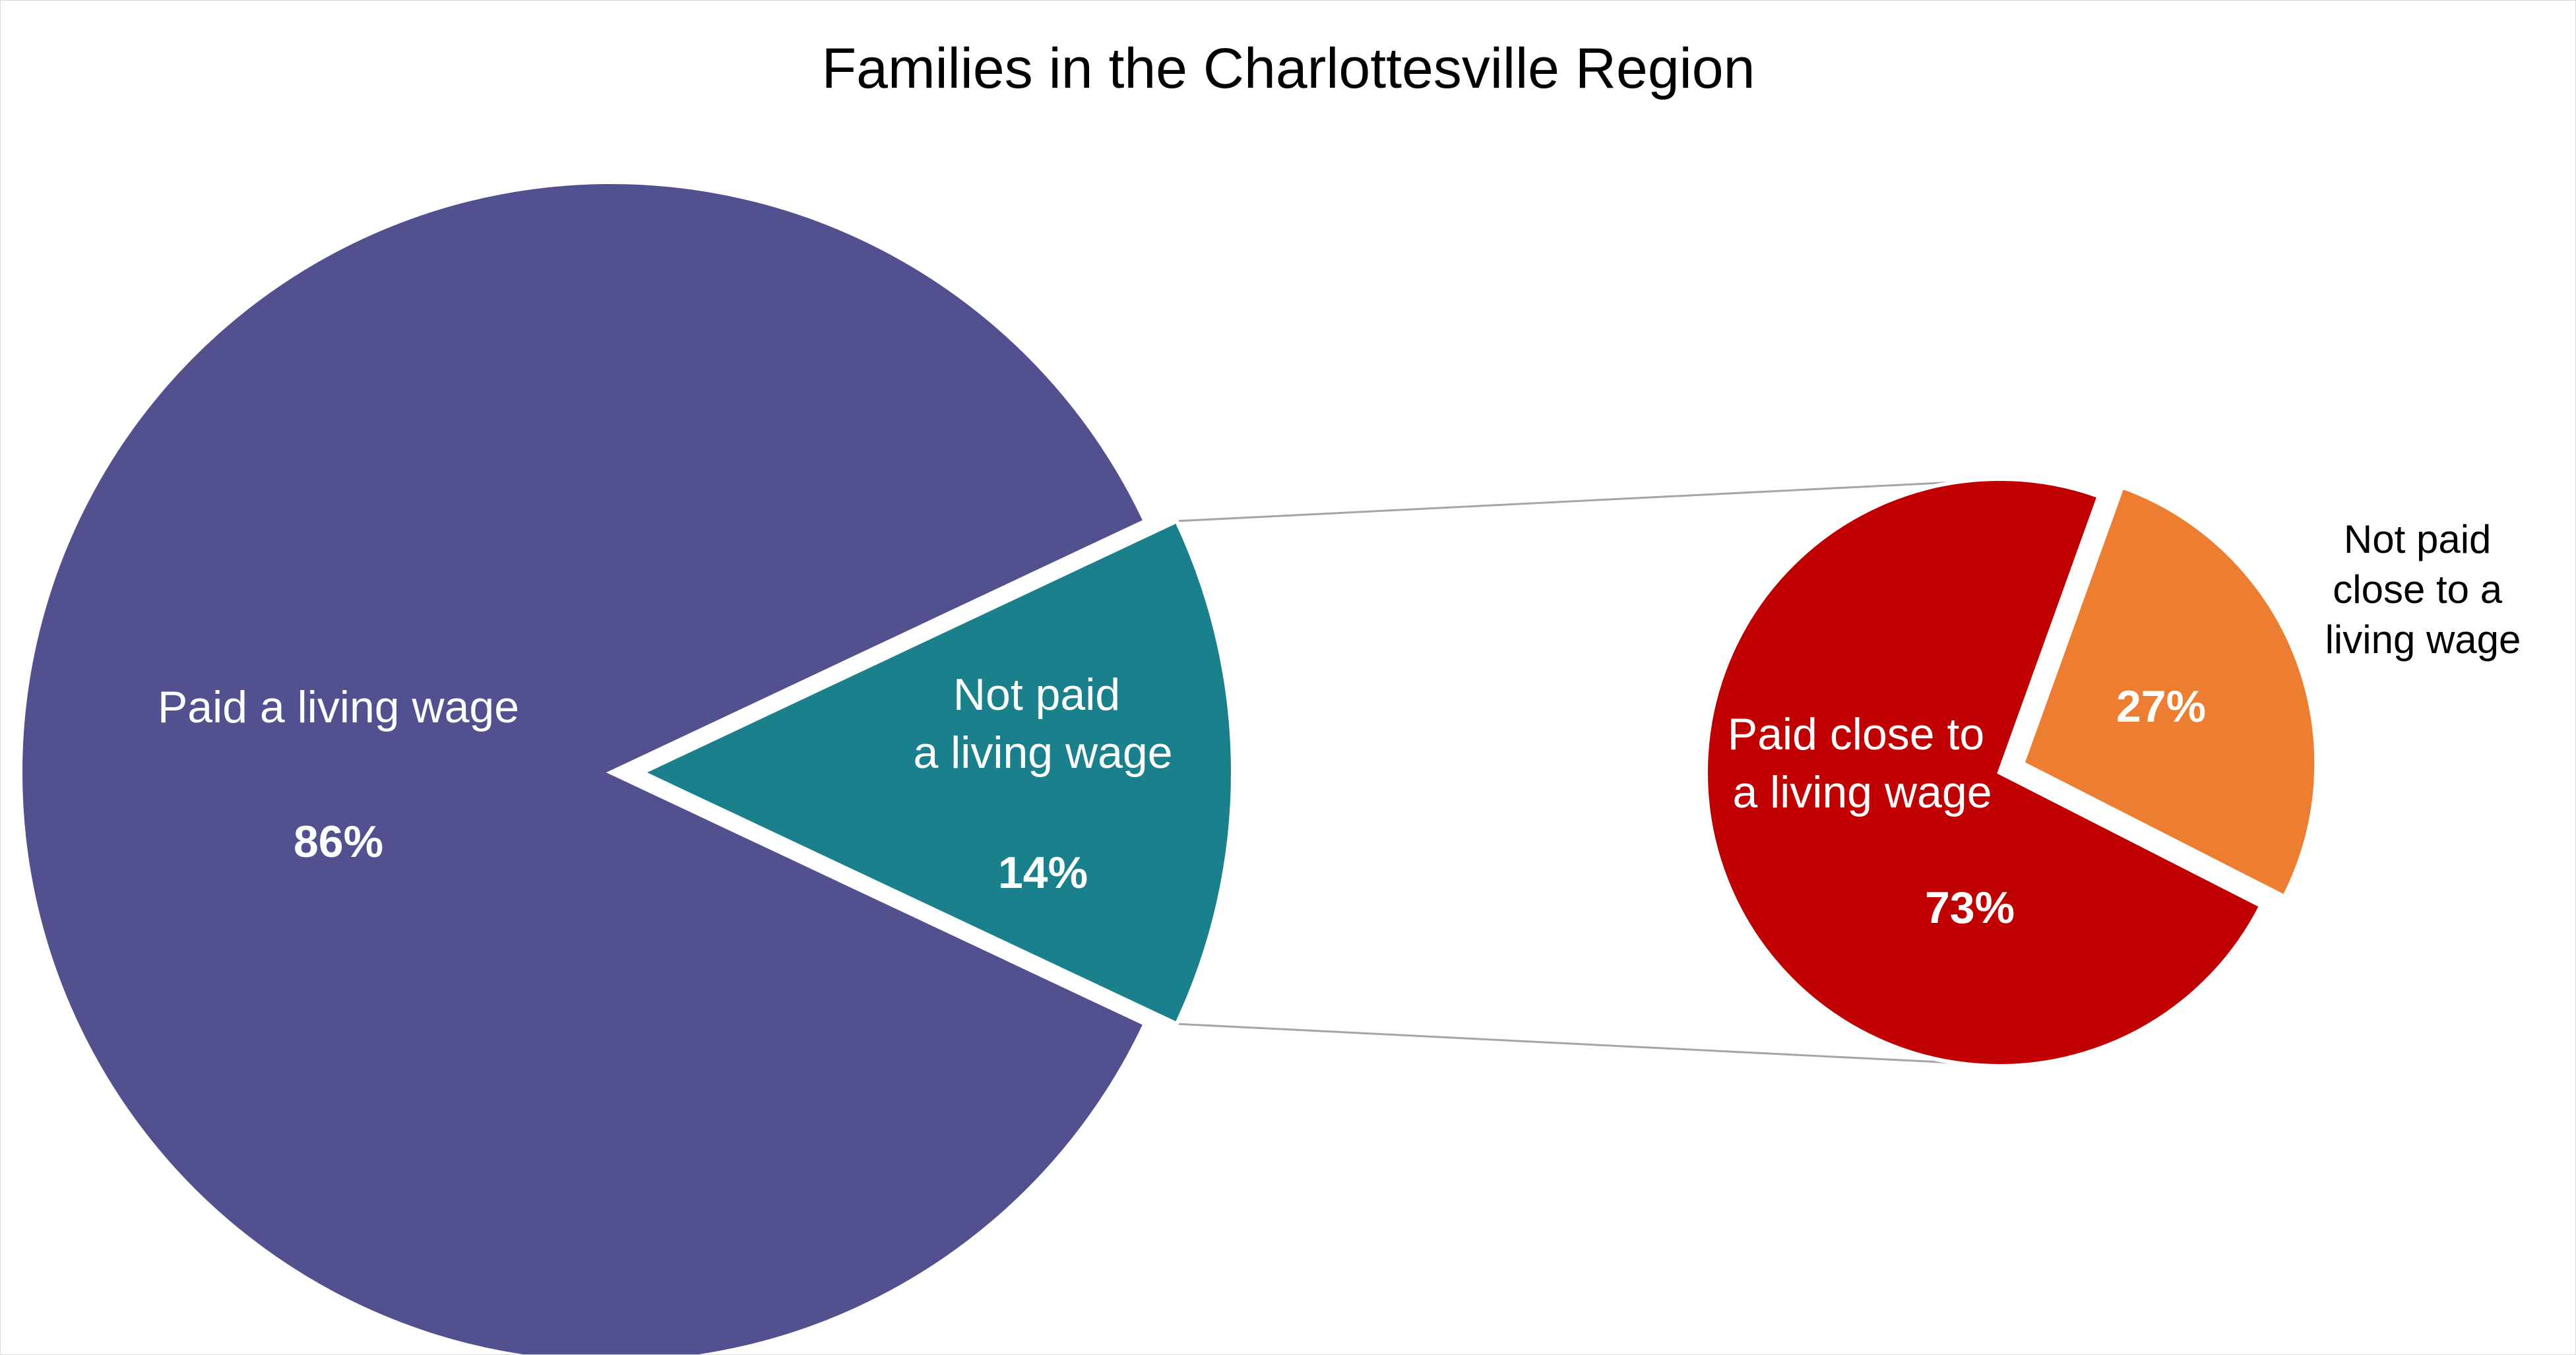  What do you see at coordinates (338, 707) in the screenshot?
I see `slice-label-paid-living-wage: Paid a living wage` at bounding box center [338, 707].